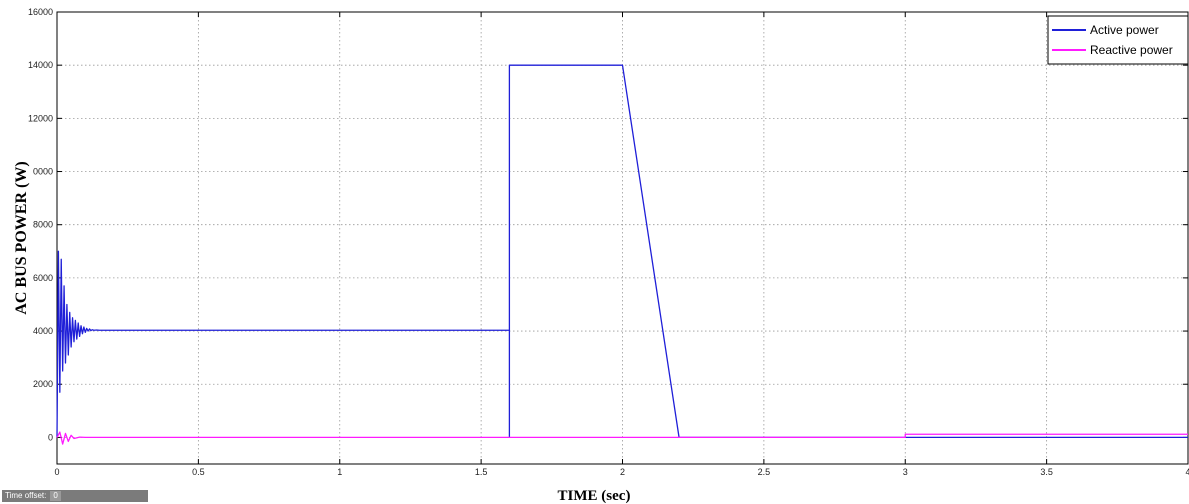 This screenshot has width=1189, height=504. Describe the element at coordinates (40, 118) in the screenshot. I see `y-tick-label: 12000` at that location.